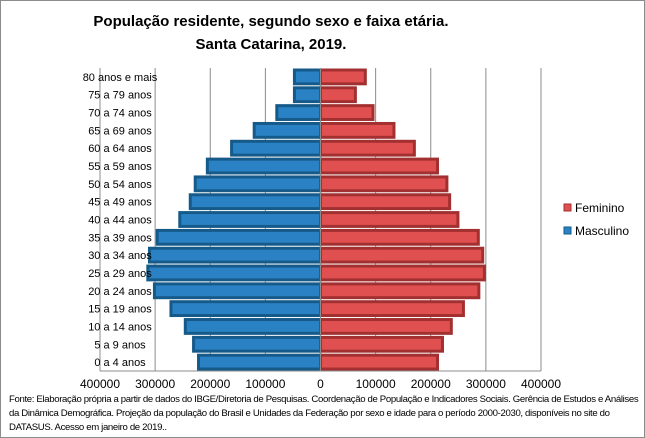 Image resolution: width=645 pixels, height=438 pixels. I want to click on y-category-label: 20 a 24 anos, so click(120, 292).